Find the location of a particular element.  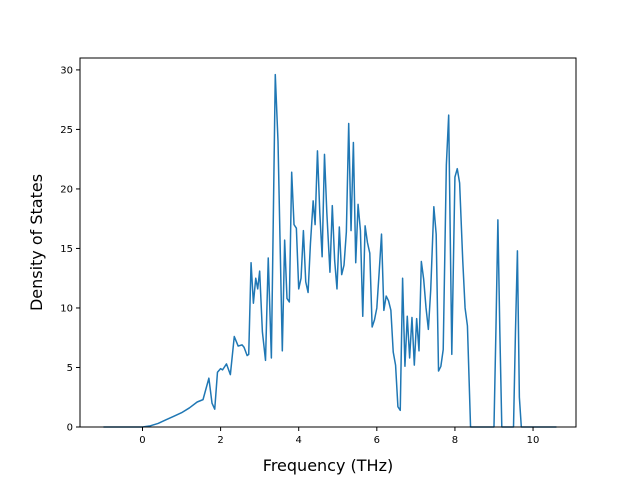

y-tick-label: 25 is located at coordinates (66, 130).